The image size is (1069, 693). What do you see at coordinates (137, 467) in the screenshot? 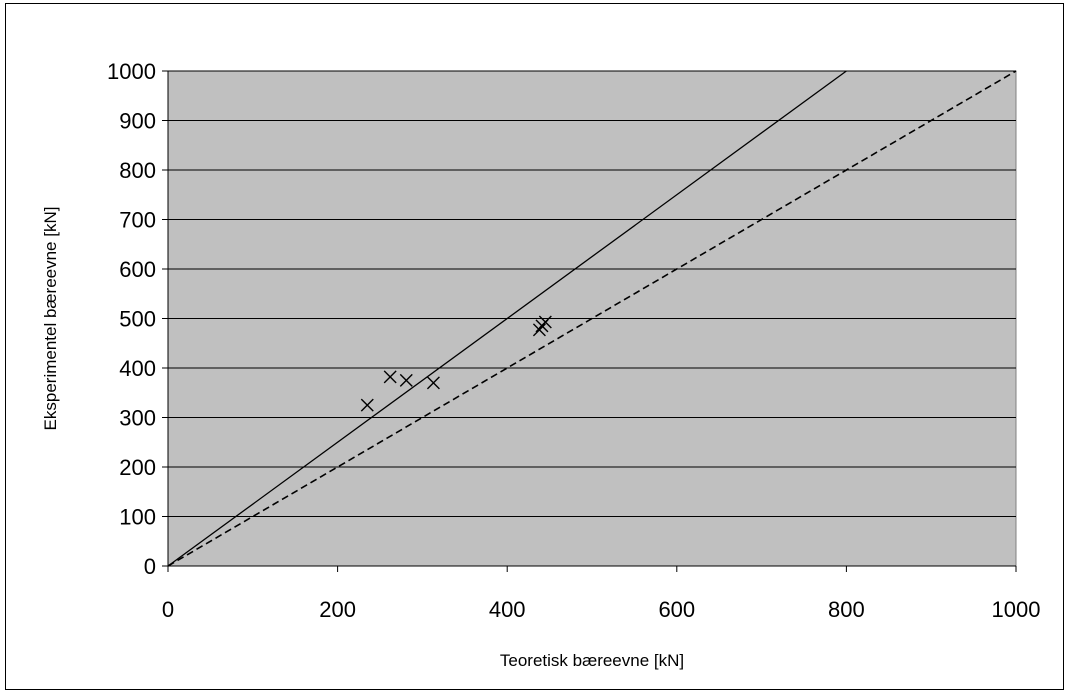
I see `y-tick-label-2: 200` at bounding box center [137, 467].